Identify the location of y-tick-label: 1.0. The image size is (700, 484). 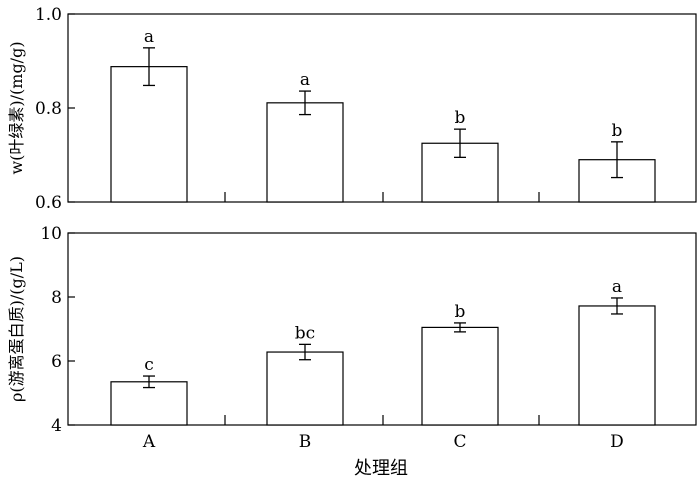
(48, 15).